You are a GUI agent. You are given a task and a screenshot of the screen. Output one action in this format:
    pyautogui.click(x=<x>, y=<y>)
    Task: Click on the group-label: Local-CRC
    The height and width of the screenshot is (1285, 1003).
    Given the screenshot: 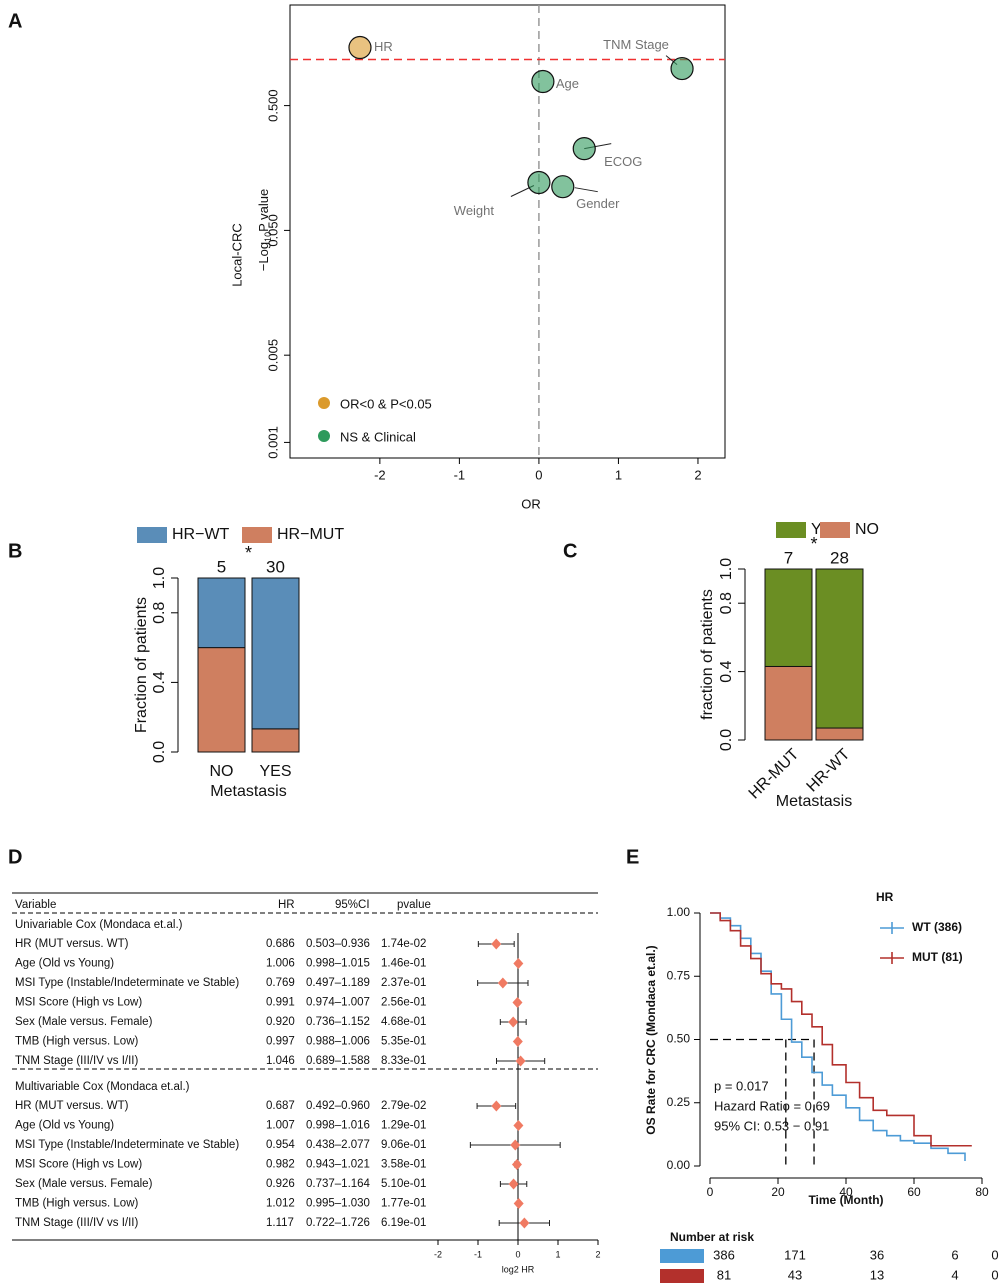 What is the action you would take?
    pyautogui.click(x=236, y=255)
    